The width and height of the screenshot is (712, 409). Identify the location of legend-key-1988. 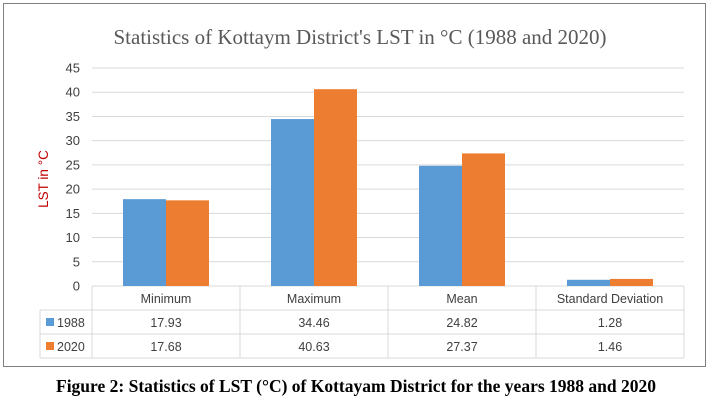
(50, 322).